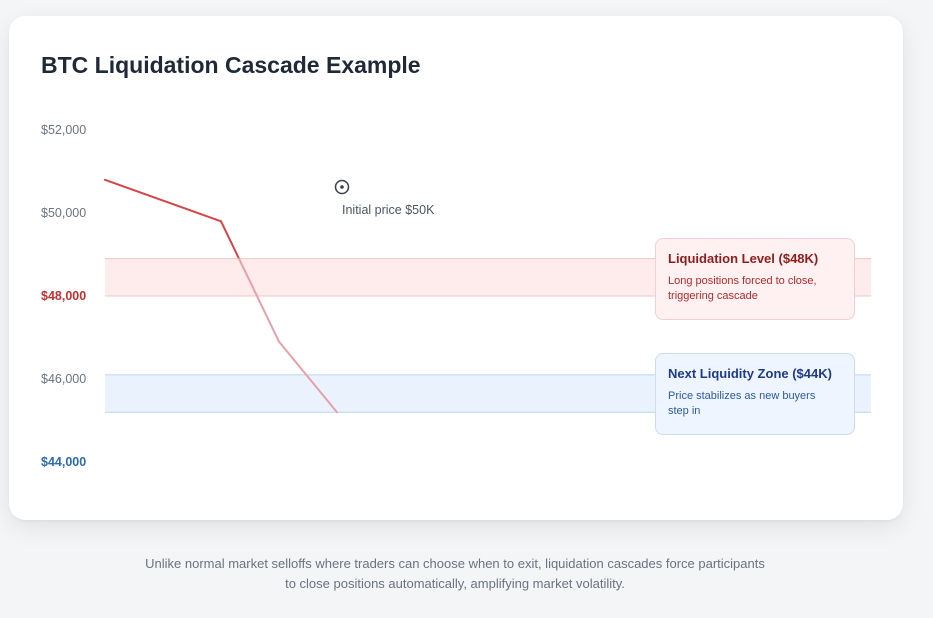  What do you see at coordinates (342, 187) in the screenshot?
I see `target-icon` at bounding box center [342, 187].